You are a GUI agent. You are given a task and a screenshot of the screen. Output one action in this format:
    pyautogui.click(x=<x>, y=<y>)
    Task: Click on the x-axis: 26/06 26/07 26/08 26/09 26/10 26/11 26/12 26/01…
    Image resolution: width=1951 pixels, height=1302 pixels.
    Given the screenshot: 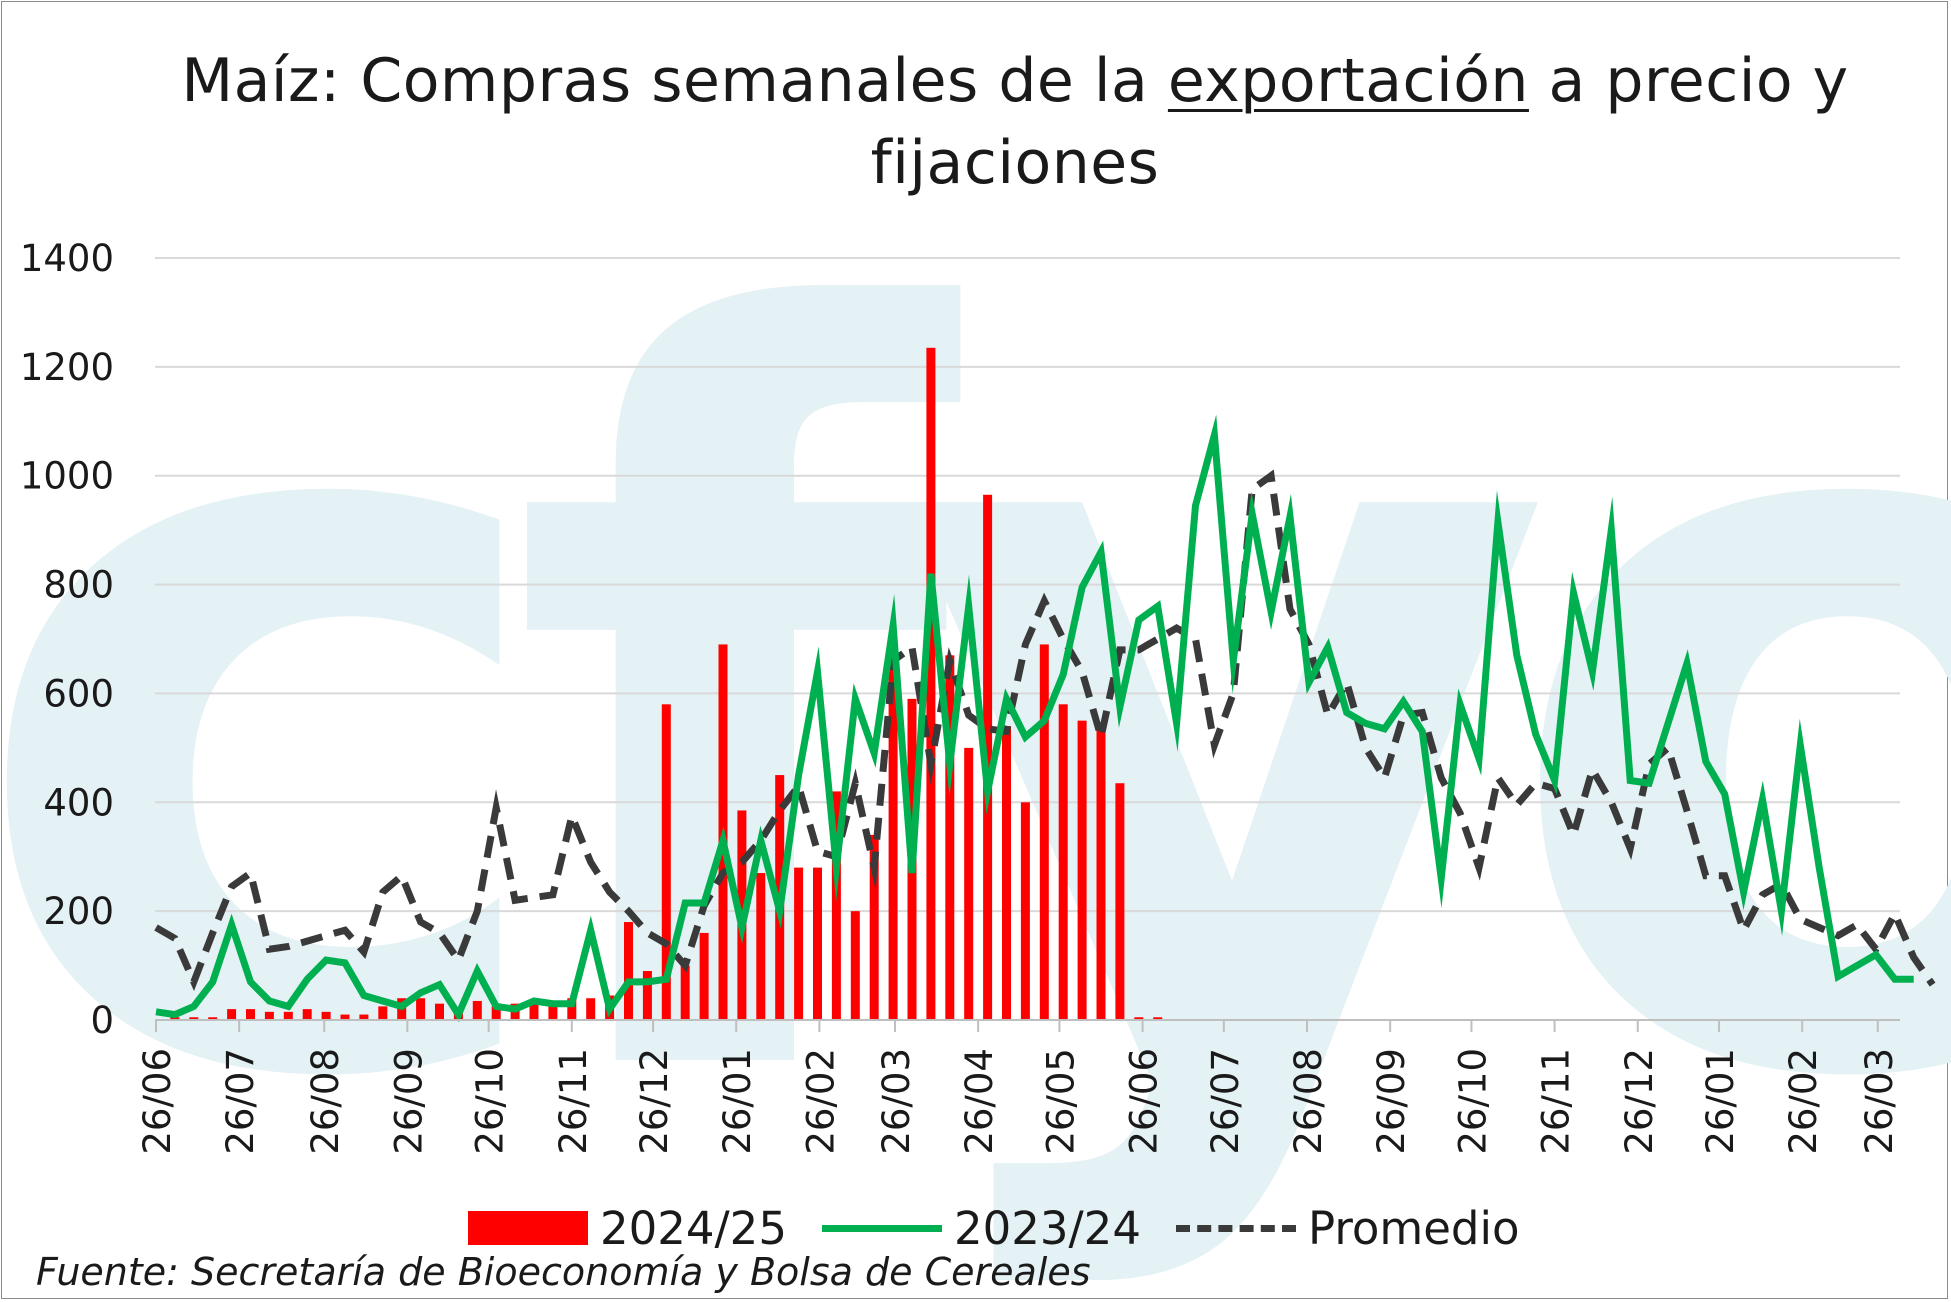 What is the action you would take?
    pyautogui.click(x=1018, y=1087)
    